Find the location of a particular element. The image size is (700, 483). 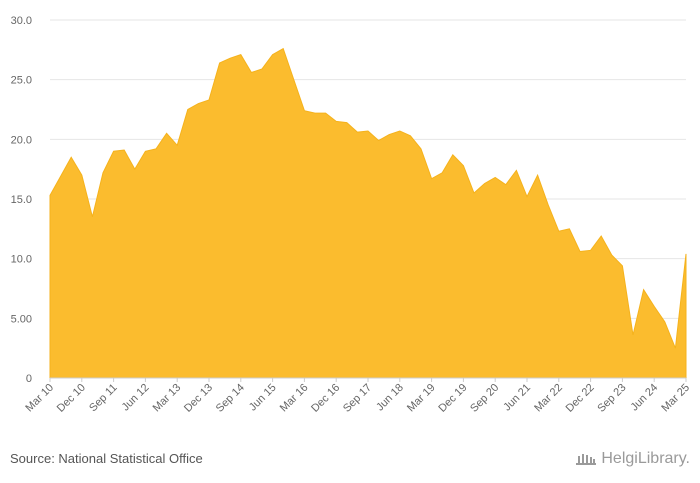

x-tick-label: Jun 24 is located at coordinates (644, 398).